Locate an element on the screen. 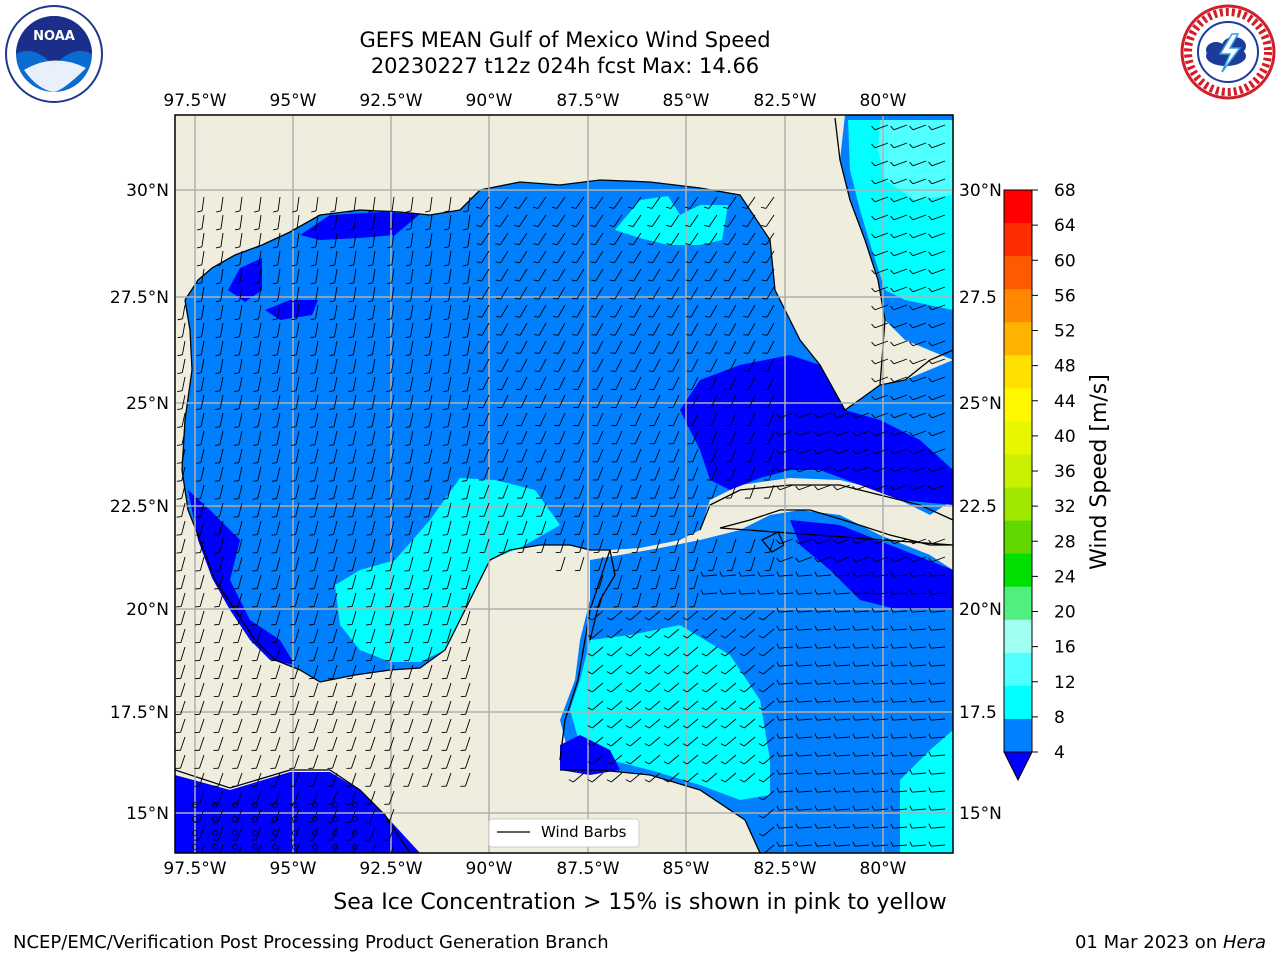 Image resolution: width=1280 pixels, height=960 pixels. noaa-logo-icon: NOAA is located at coordinates (54, 54).